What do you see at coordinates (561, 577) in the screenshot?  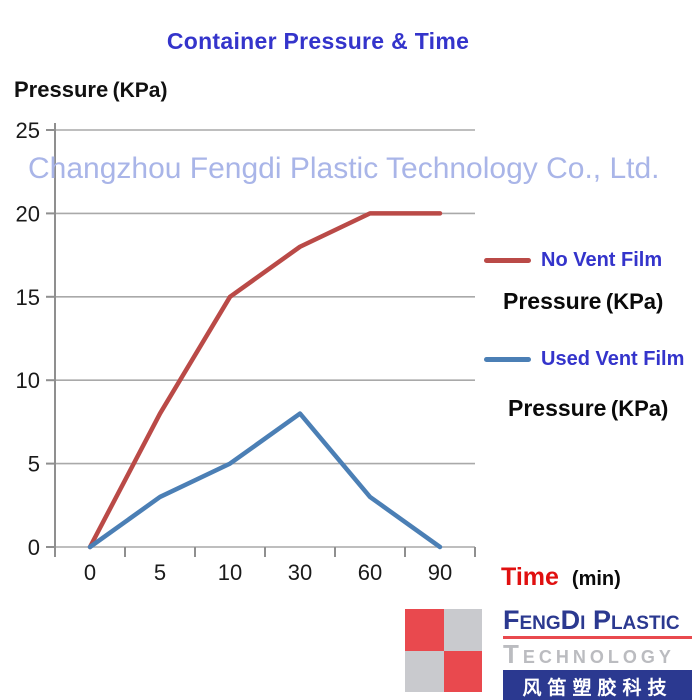 I see `x-axis-title: Time (min)` at bounding box center [561, 577].